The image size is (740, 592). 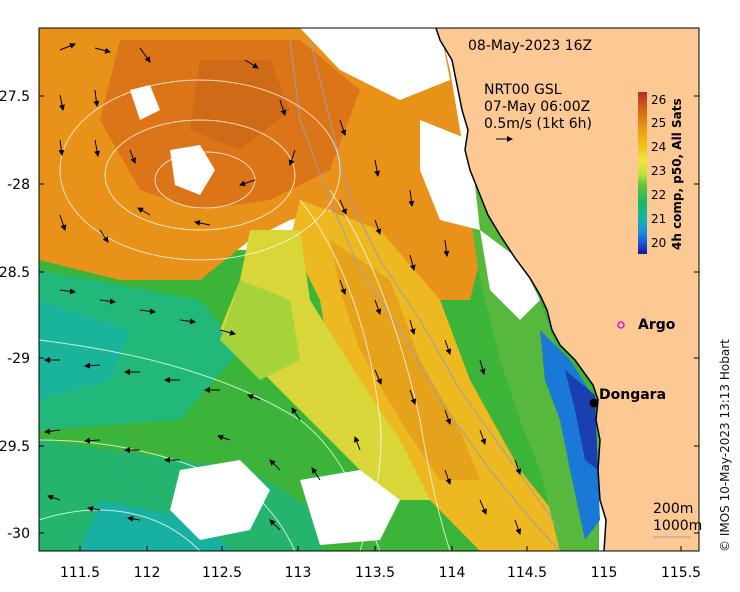 I want to click on lat-tick: -28.5, so click(x=15, y=273).